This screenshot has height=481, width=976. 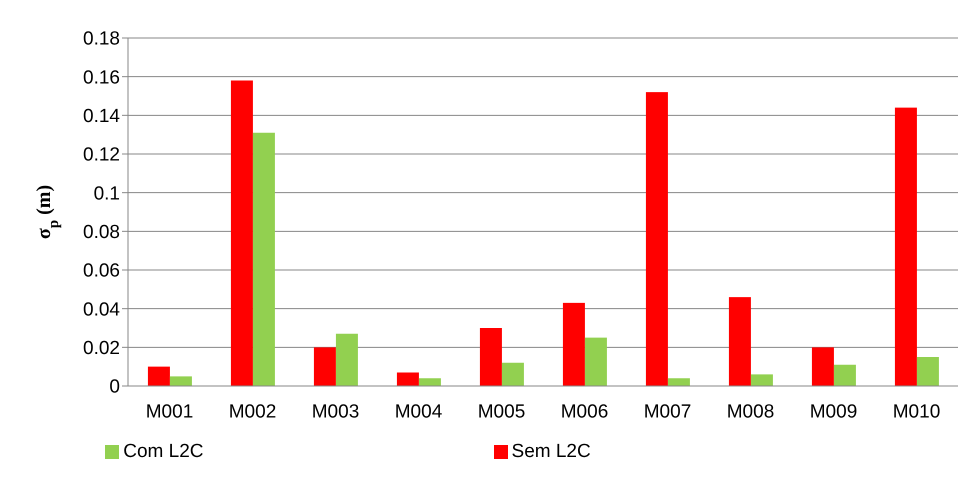 What do you see at coordinates (750, 411) in the screenshot?
I see `x-tick-label: M008` at bounding box center [750, 411].